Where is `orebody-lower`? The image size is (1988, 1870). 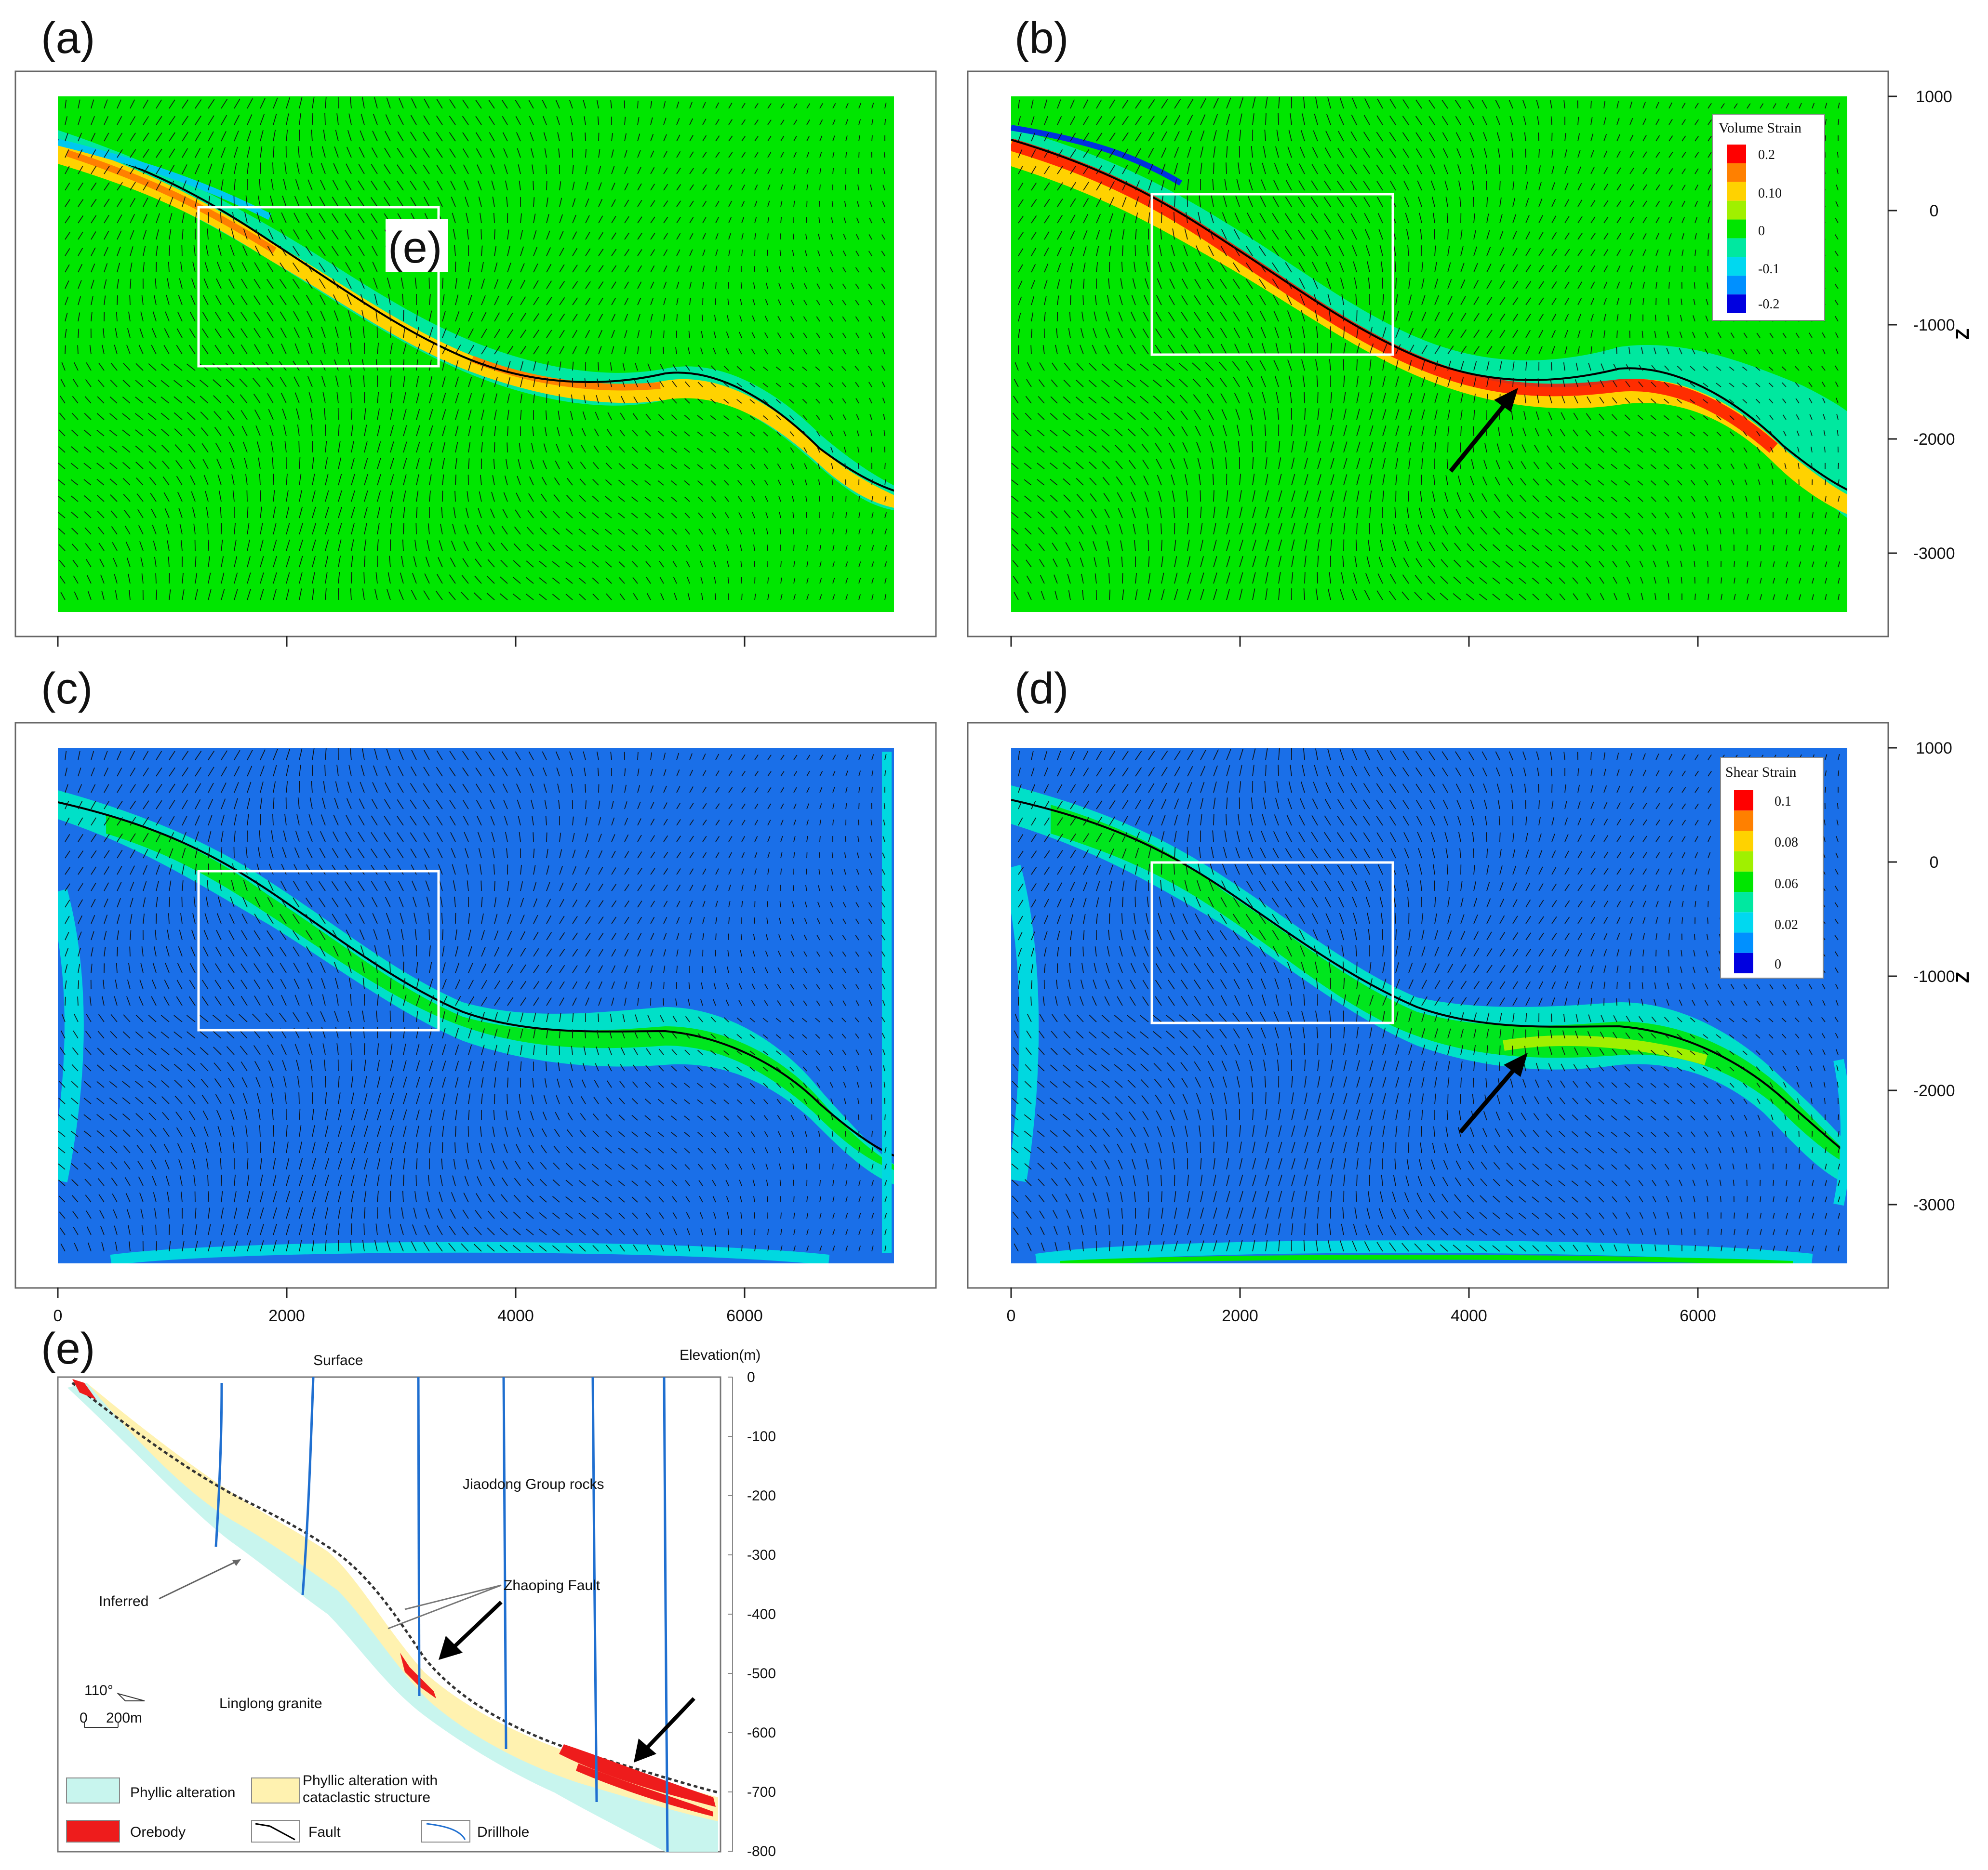 orebody-lower is located at coordinates (637, 1775).